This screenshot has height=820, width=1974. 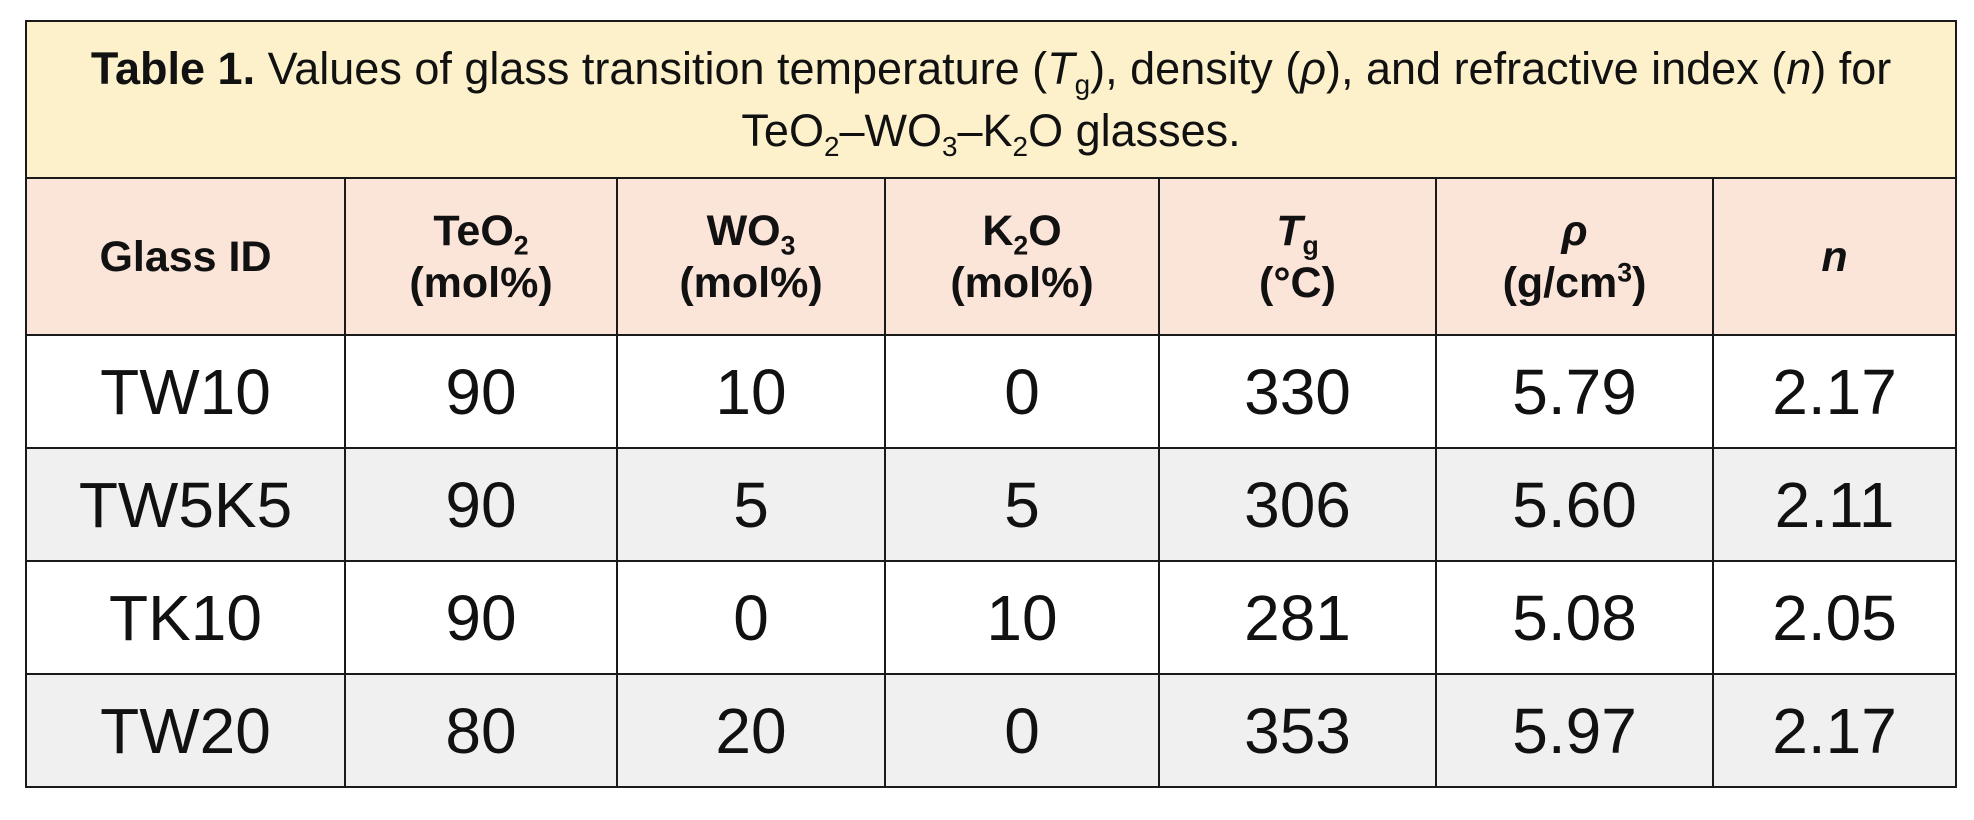 I want to click on header-unit: (°C), so click(x=1297, y=282).